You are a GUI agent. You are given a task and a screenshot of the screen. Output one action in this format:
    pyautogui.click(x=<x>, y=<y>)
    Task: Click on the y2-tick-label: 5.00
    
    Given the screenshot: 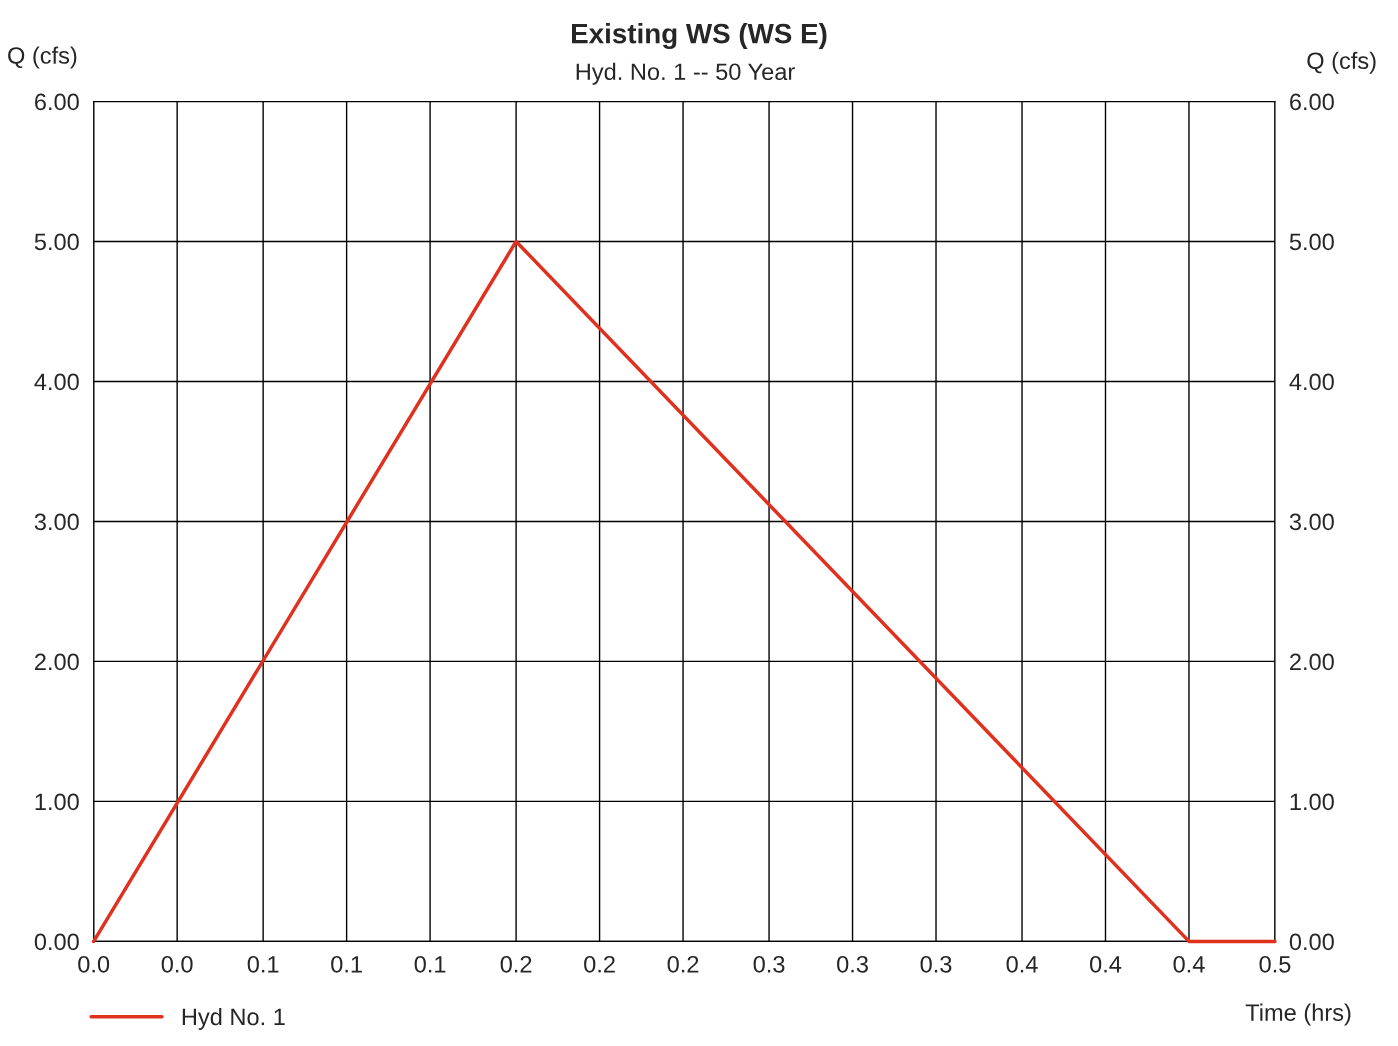 What is the action you would take?
    pyautogui.click(x=1311, y=242)
    